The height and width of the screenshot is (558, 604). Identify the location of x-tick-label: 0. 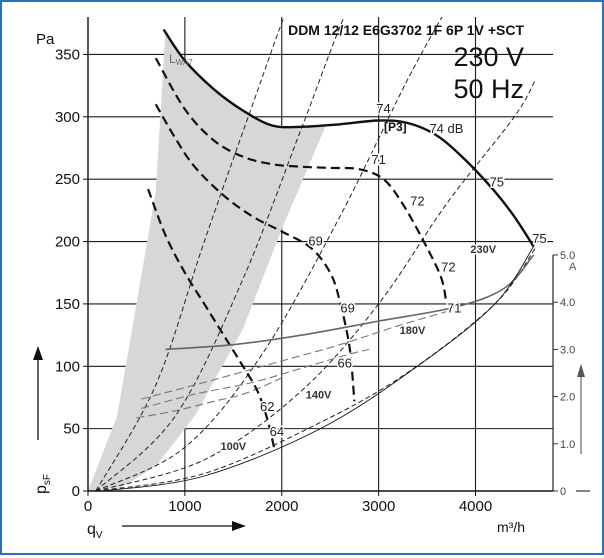
(88, 506).